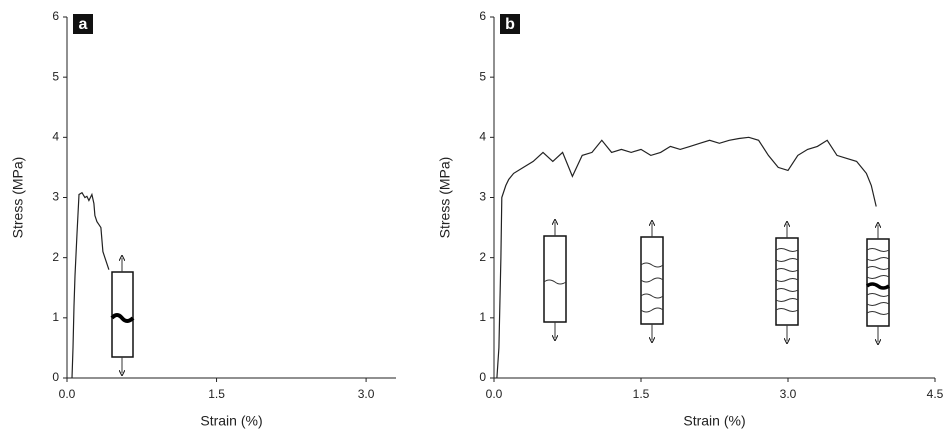 The width and height of the screenshot is (947, 434). I want to click on x-tick-label: 4.5, so click(935, 394).